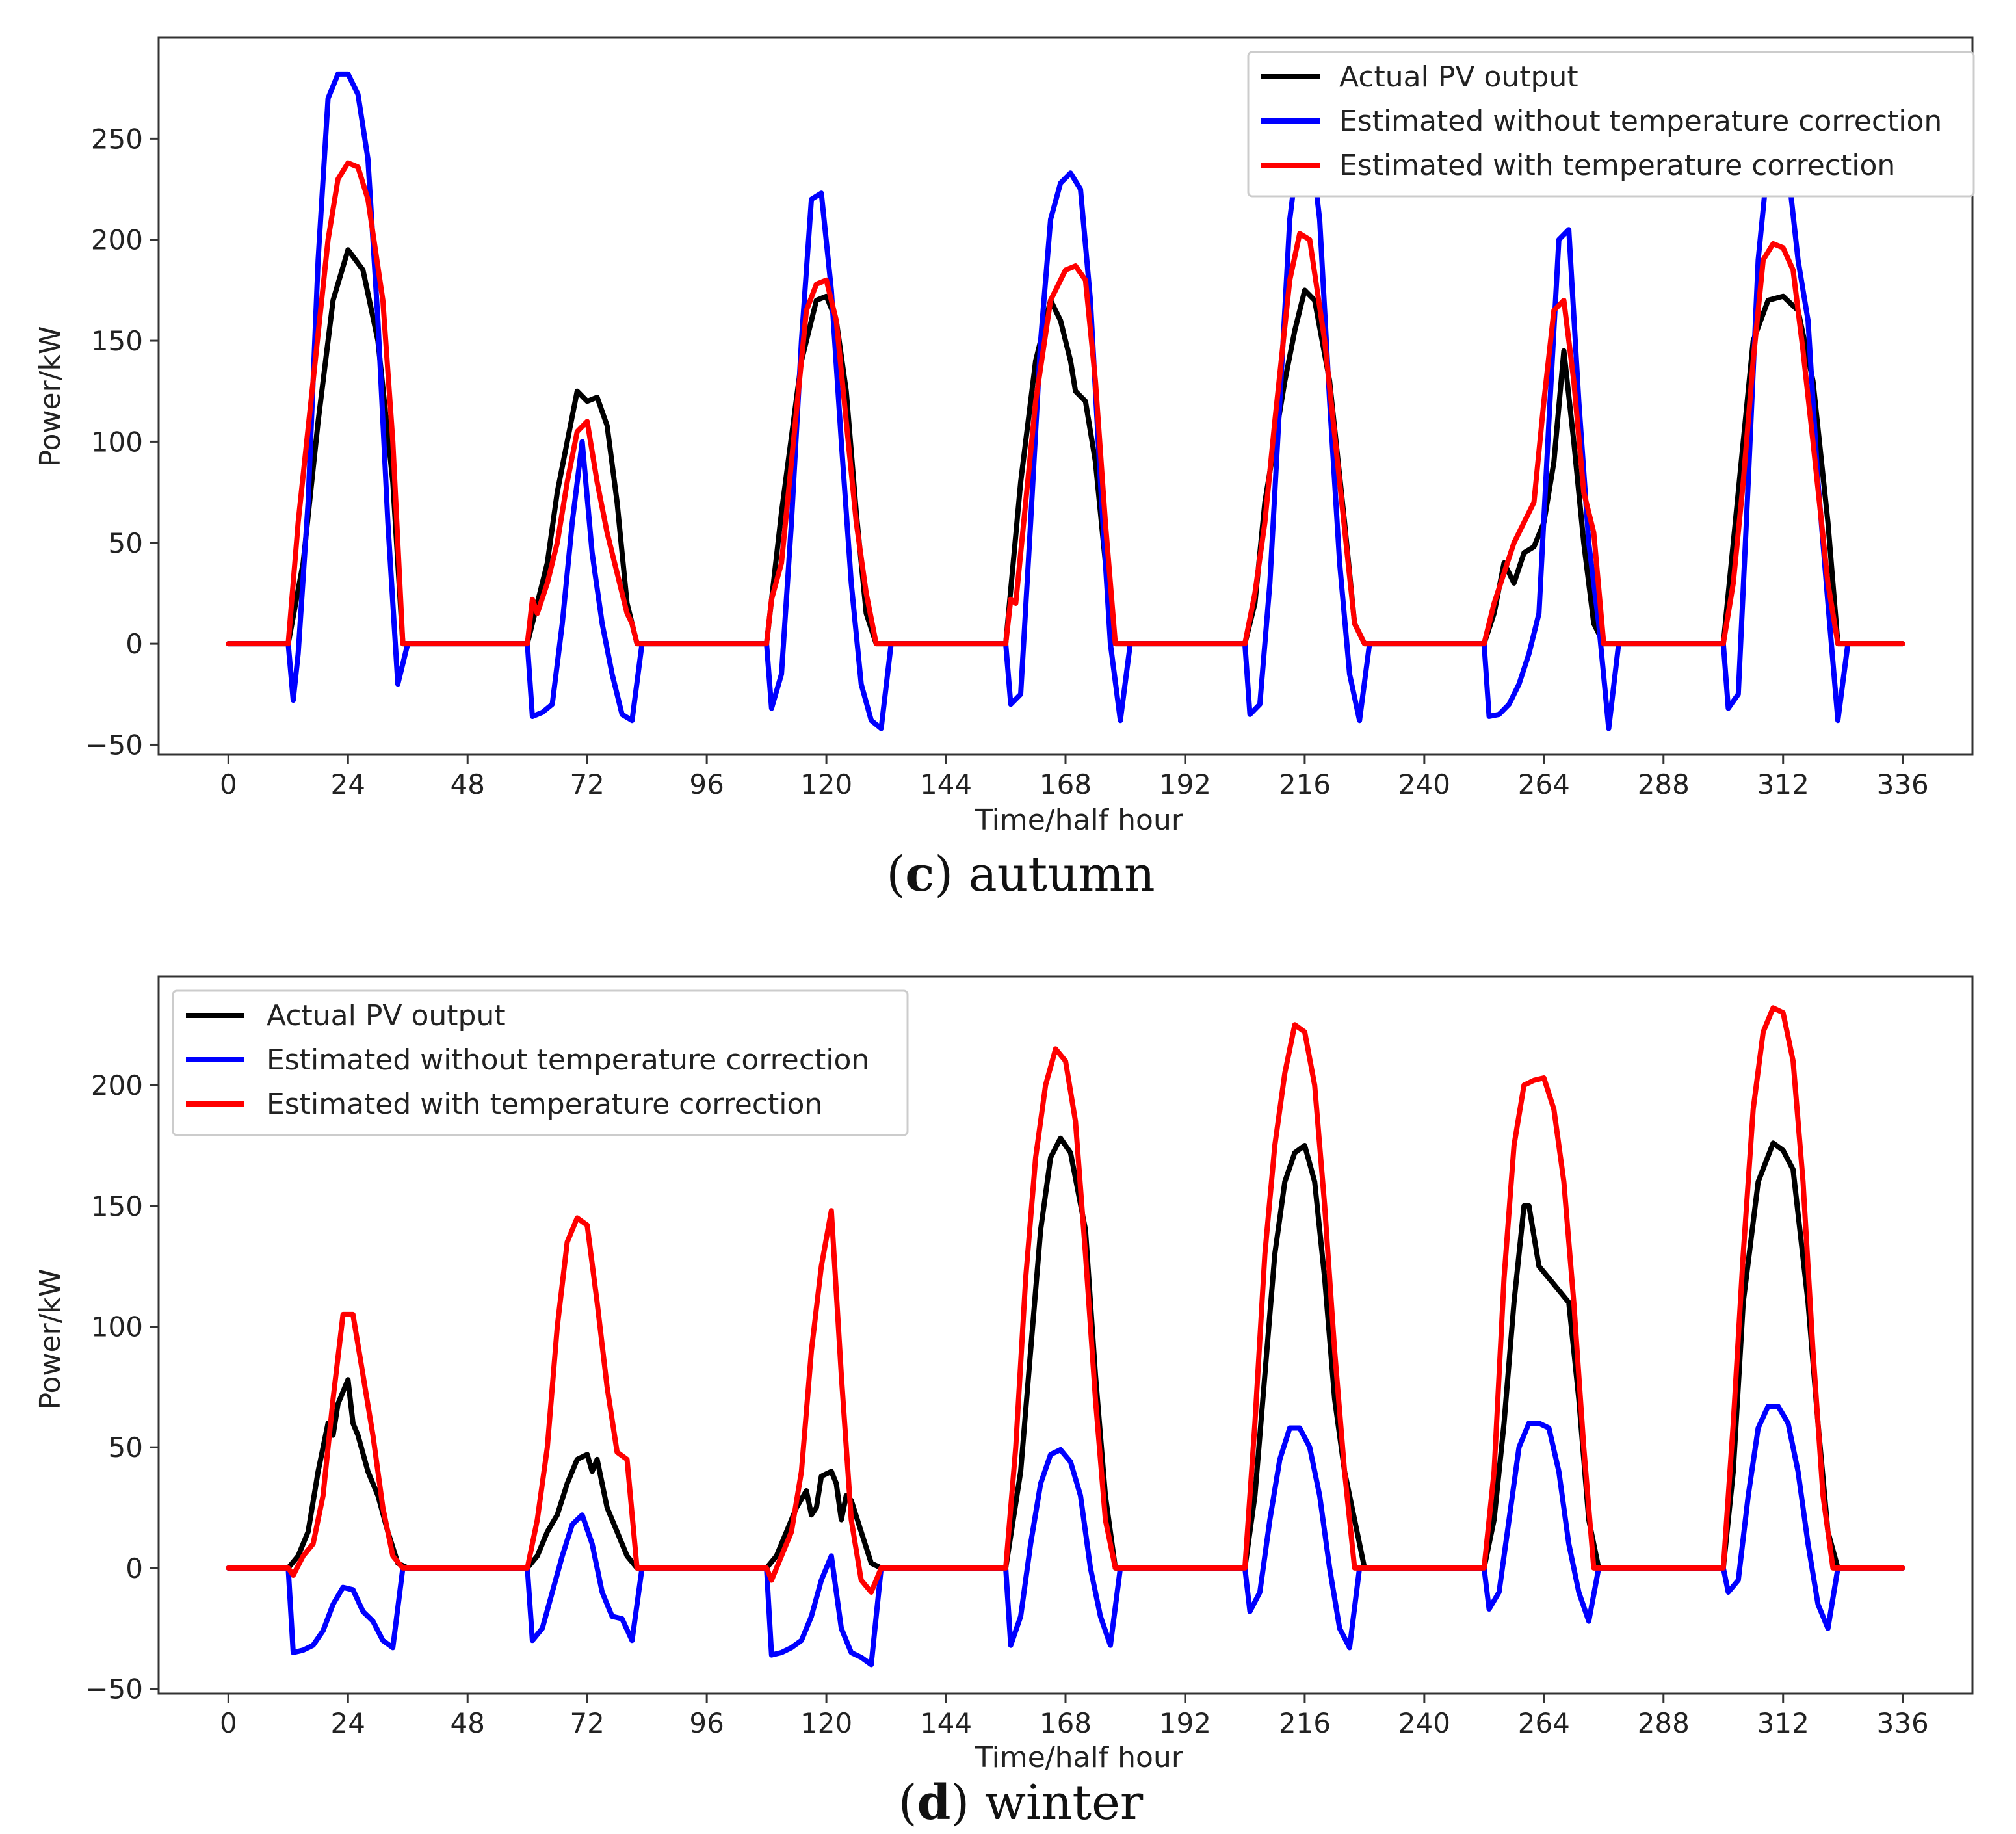 The width and height of the screenshot is (2016, 1834). Describe the element at coordinates (117, 139) in the screenshot. I see `y-tick-label: 250` at that location.